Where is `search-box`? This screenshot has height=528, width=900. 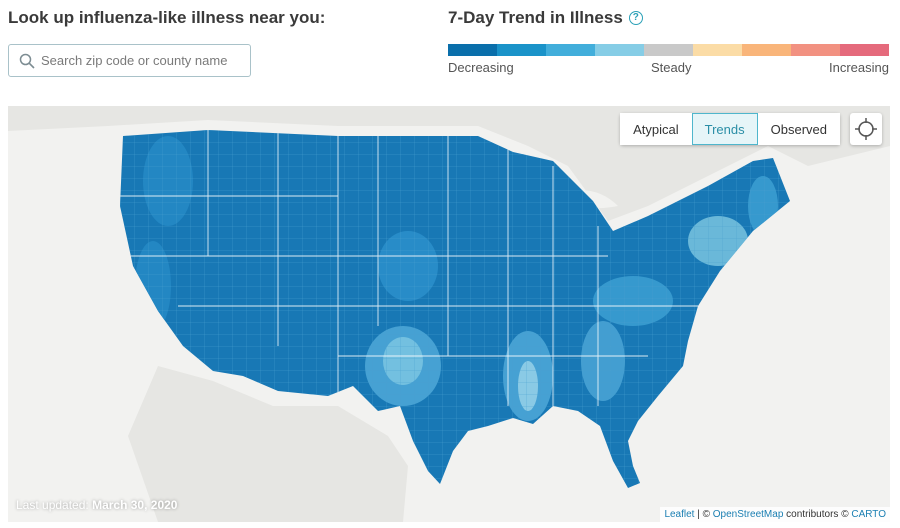
search-box is located at coordinates (129, 60).